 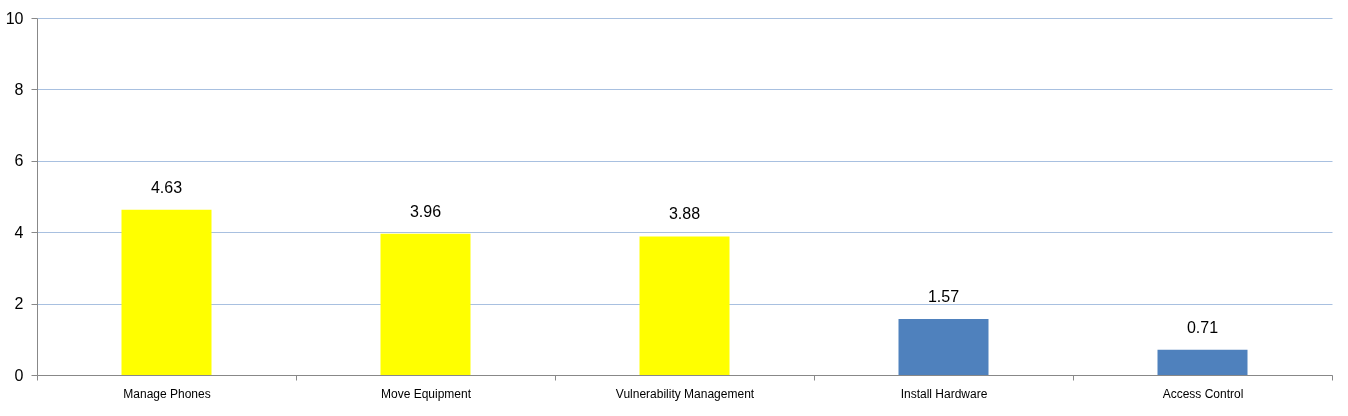 What do you see at coordinates (944, 393) in the screenshot?
I see `x-tick-label: Install Hardware` at bounding box center [944, 393].